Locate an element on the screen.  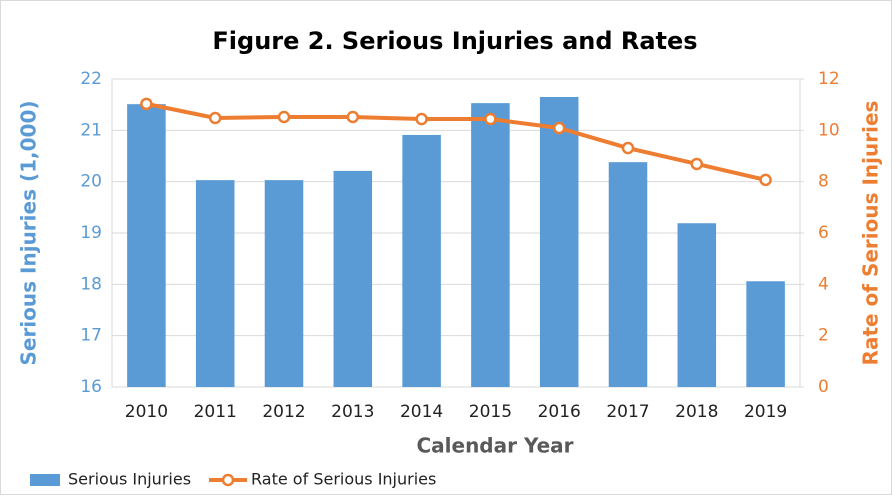
x-tick-label: 2019 is located at coordinates (765, 412).